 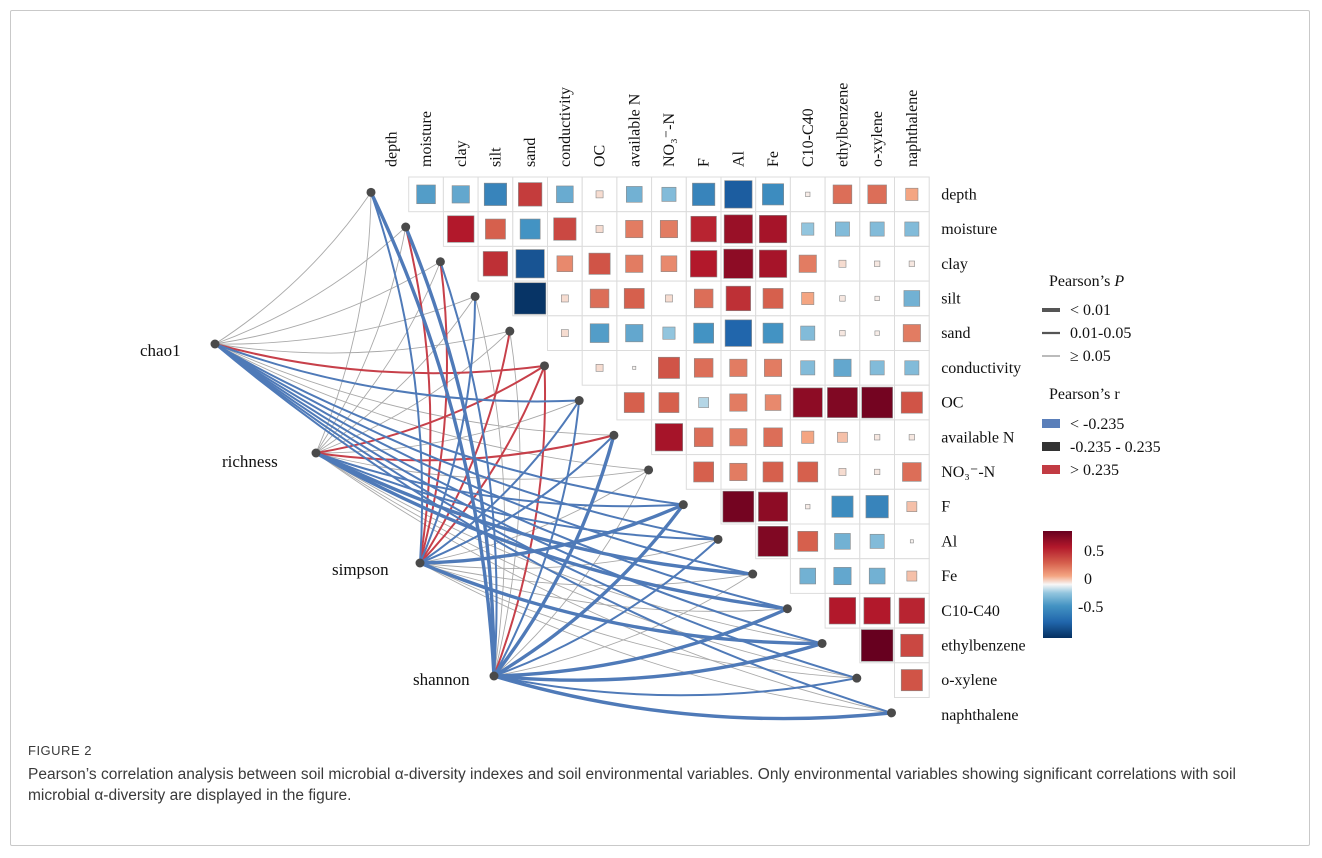 What do you see at coordinates (1097, 424) in the screenshot?
I see `legend-r-item: < -0.235` at bounding box center [1097, 424].